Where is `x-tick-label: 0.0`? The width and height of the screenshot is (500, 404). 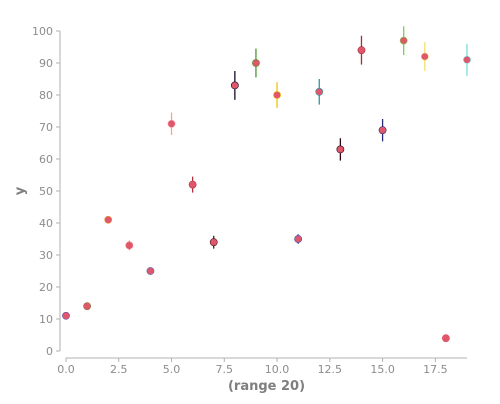 x-tick-label: 0.0 is located at coordinates (66, 369).